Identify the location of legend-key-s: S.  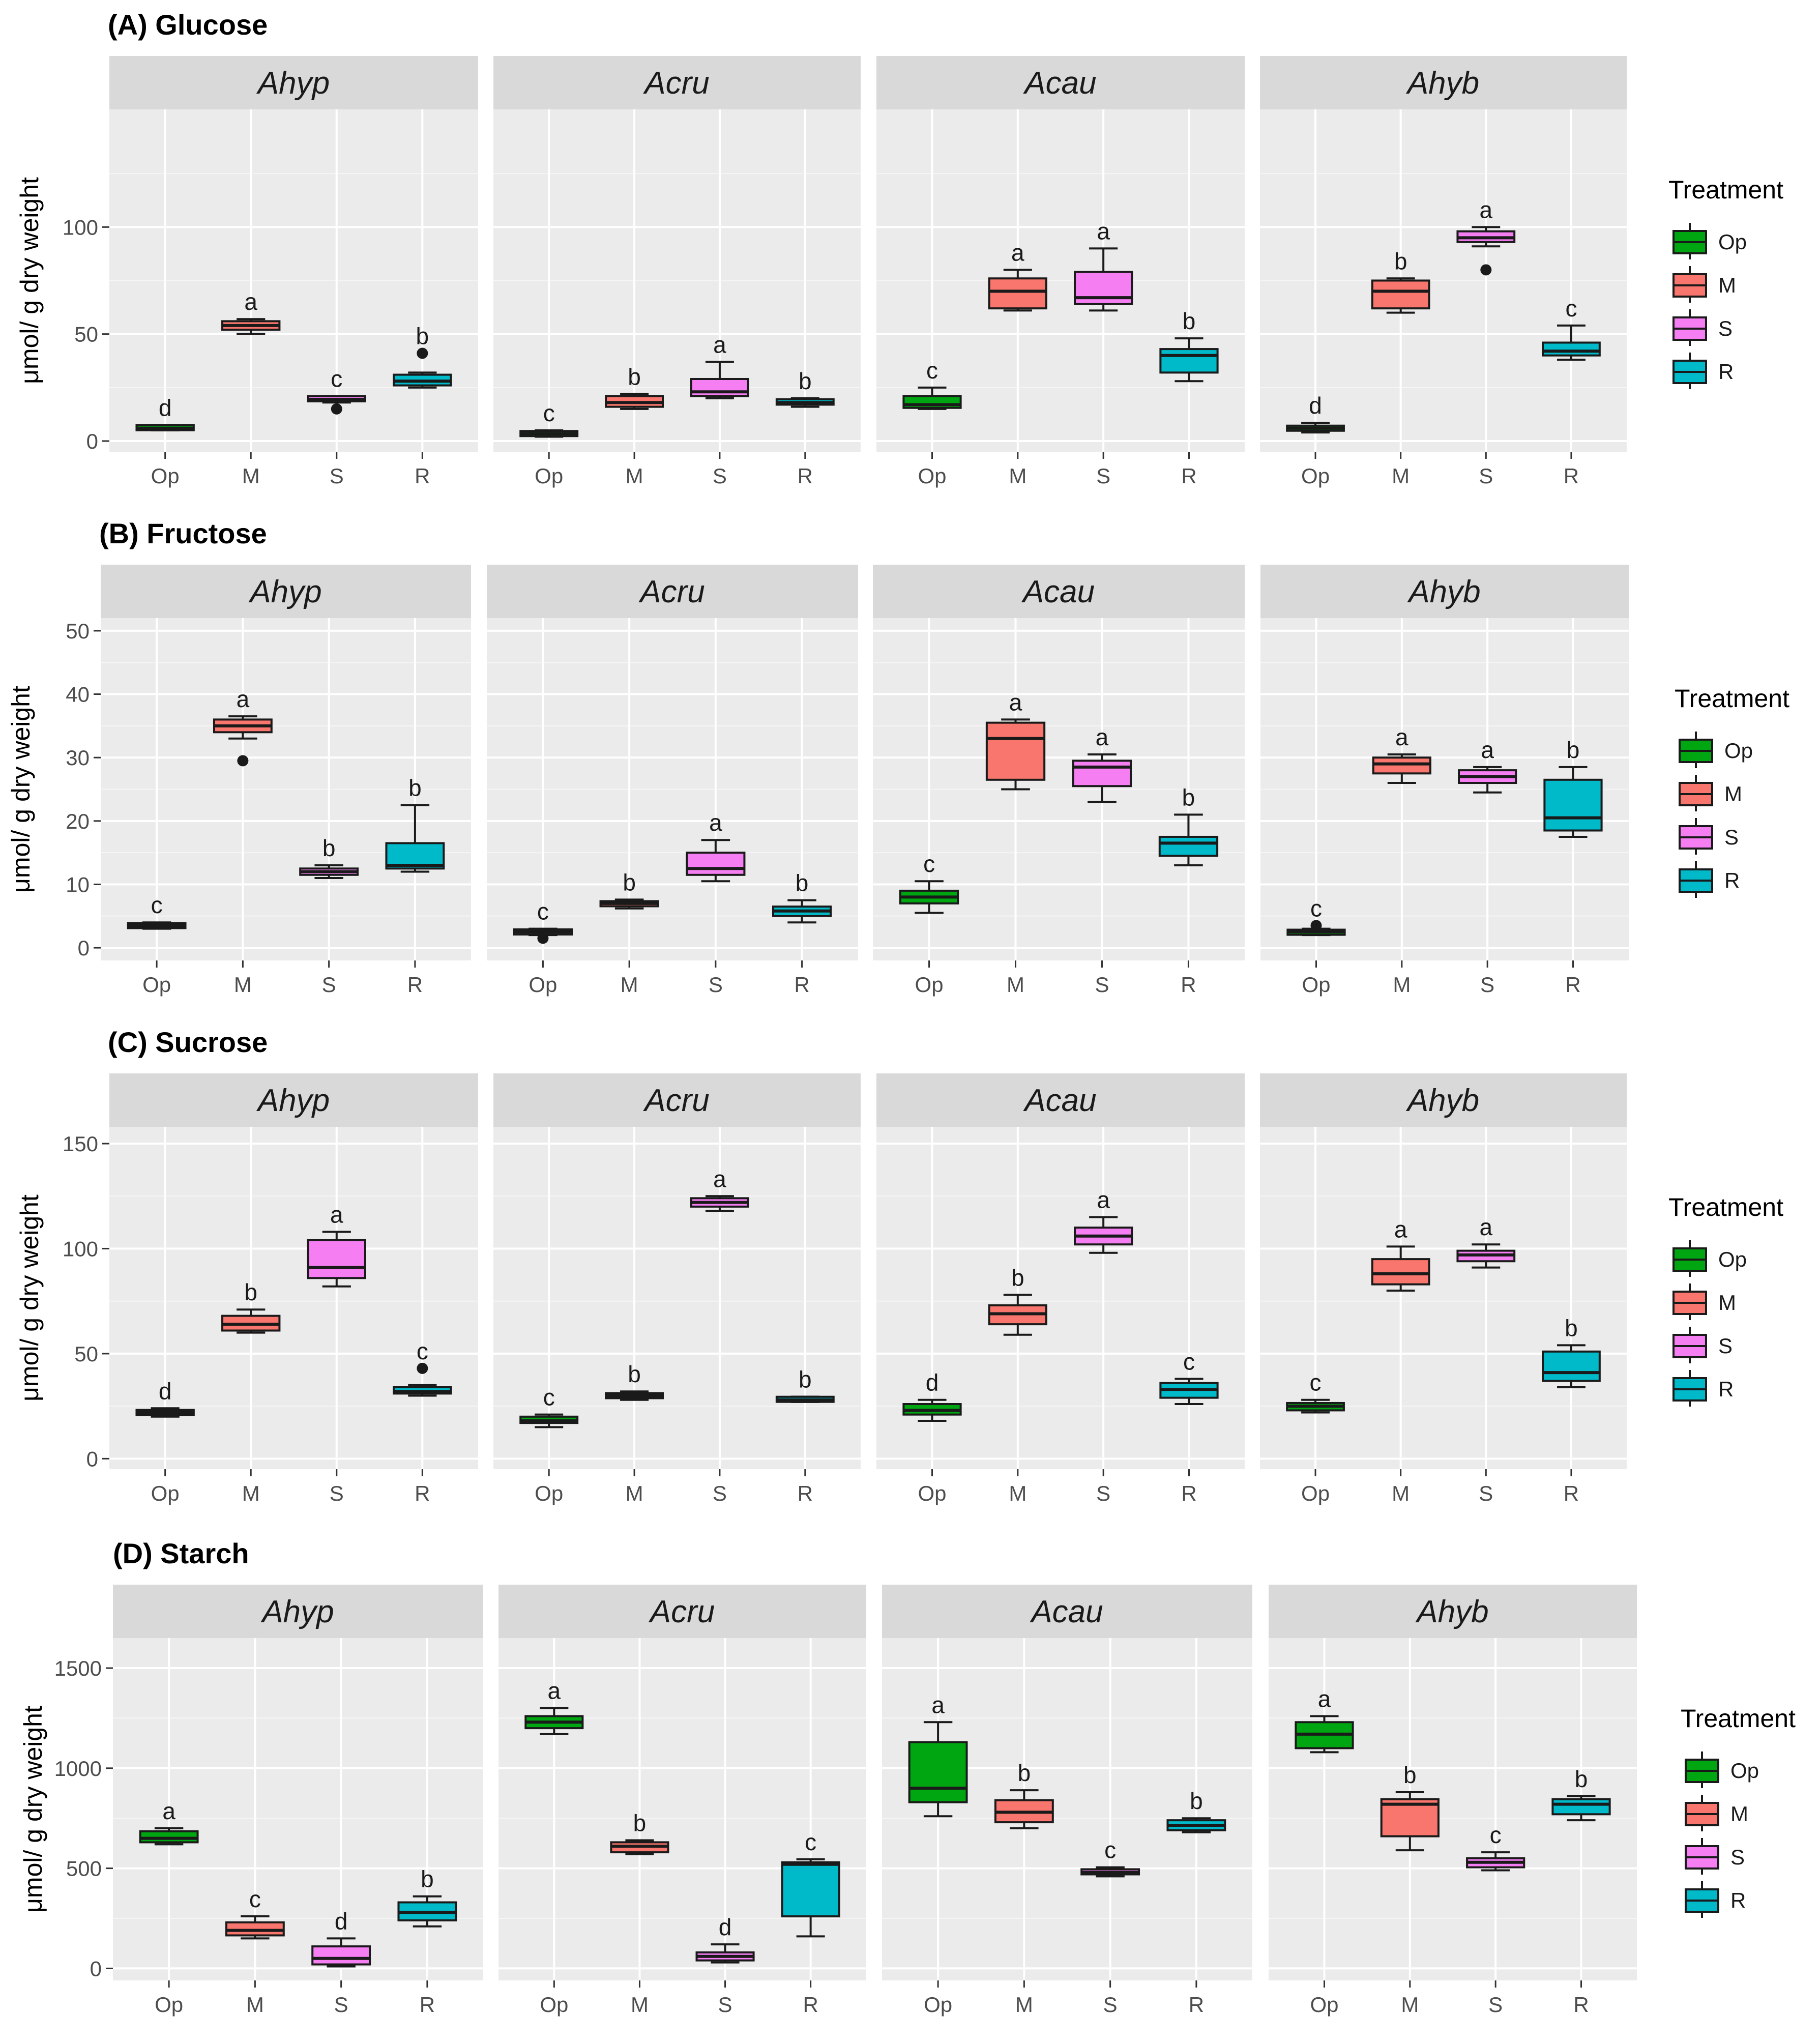
(1715, 1857).